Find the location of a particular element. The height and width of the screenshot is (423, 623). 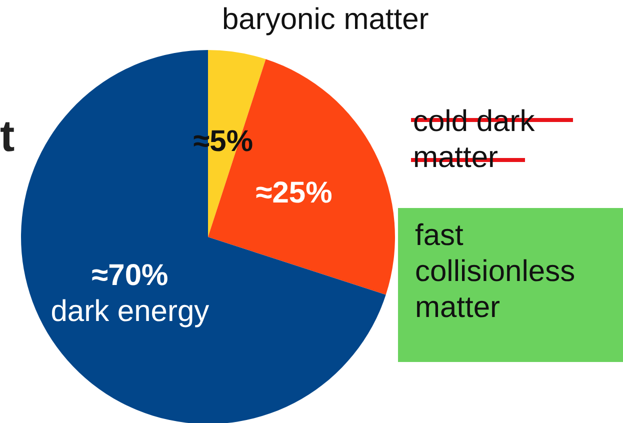

data-label: ≈25% is located at coordinates (294, 193).